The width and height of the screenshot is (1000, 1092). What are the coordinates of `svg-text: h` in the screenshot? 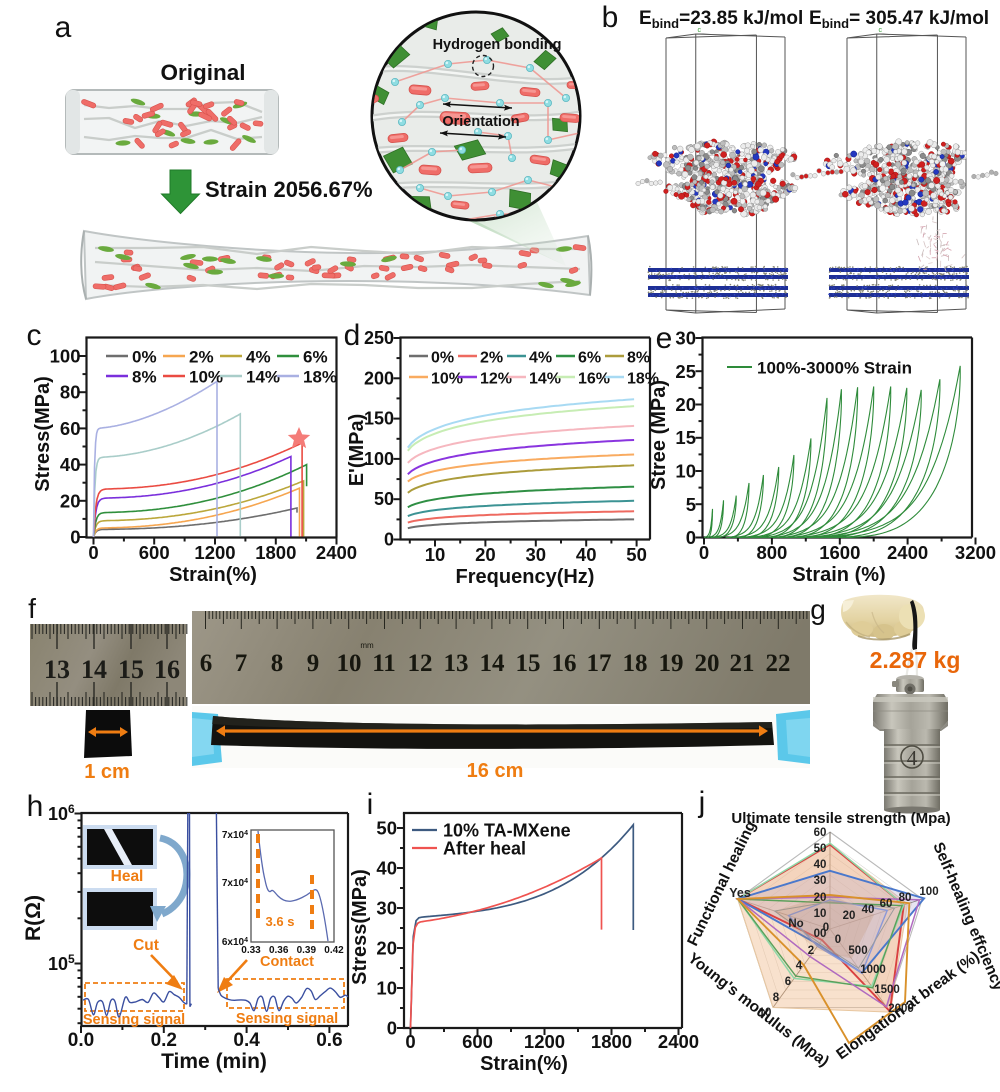 It's located at (35, 806).